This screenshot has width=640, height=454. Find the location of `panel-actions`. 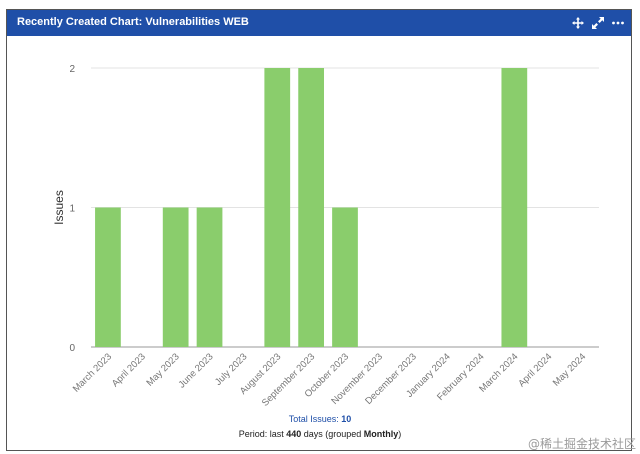

panel-actions is located at coordinates (598, 23).